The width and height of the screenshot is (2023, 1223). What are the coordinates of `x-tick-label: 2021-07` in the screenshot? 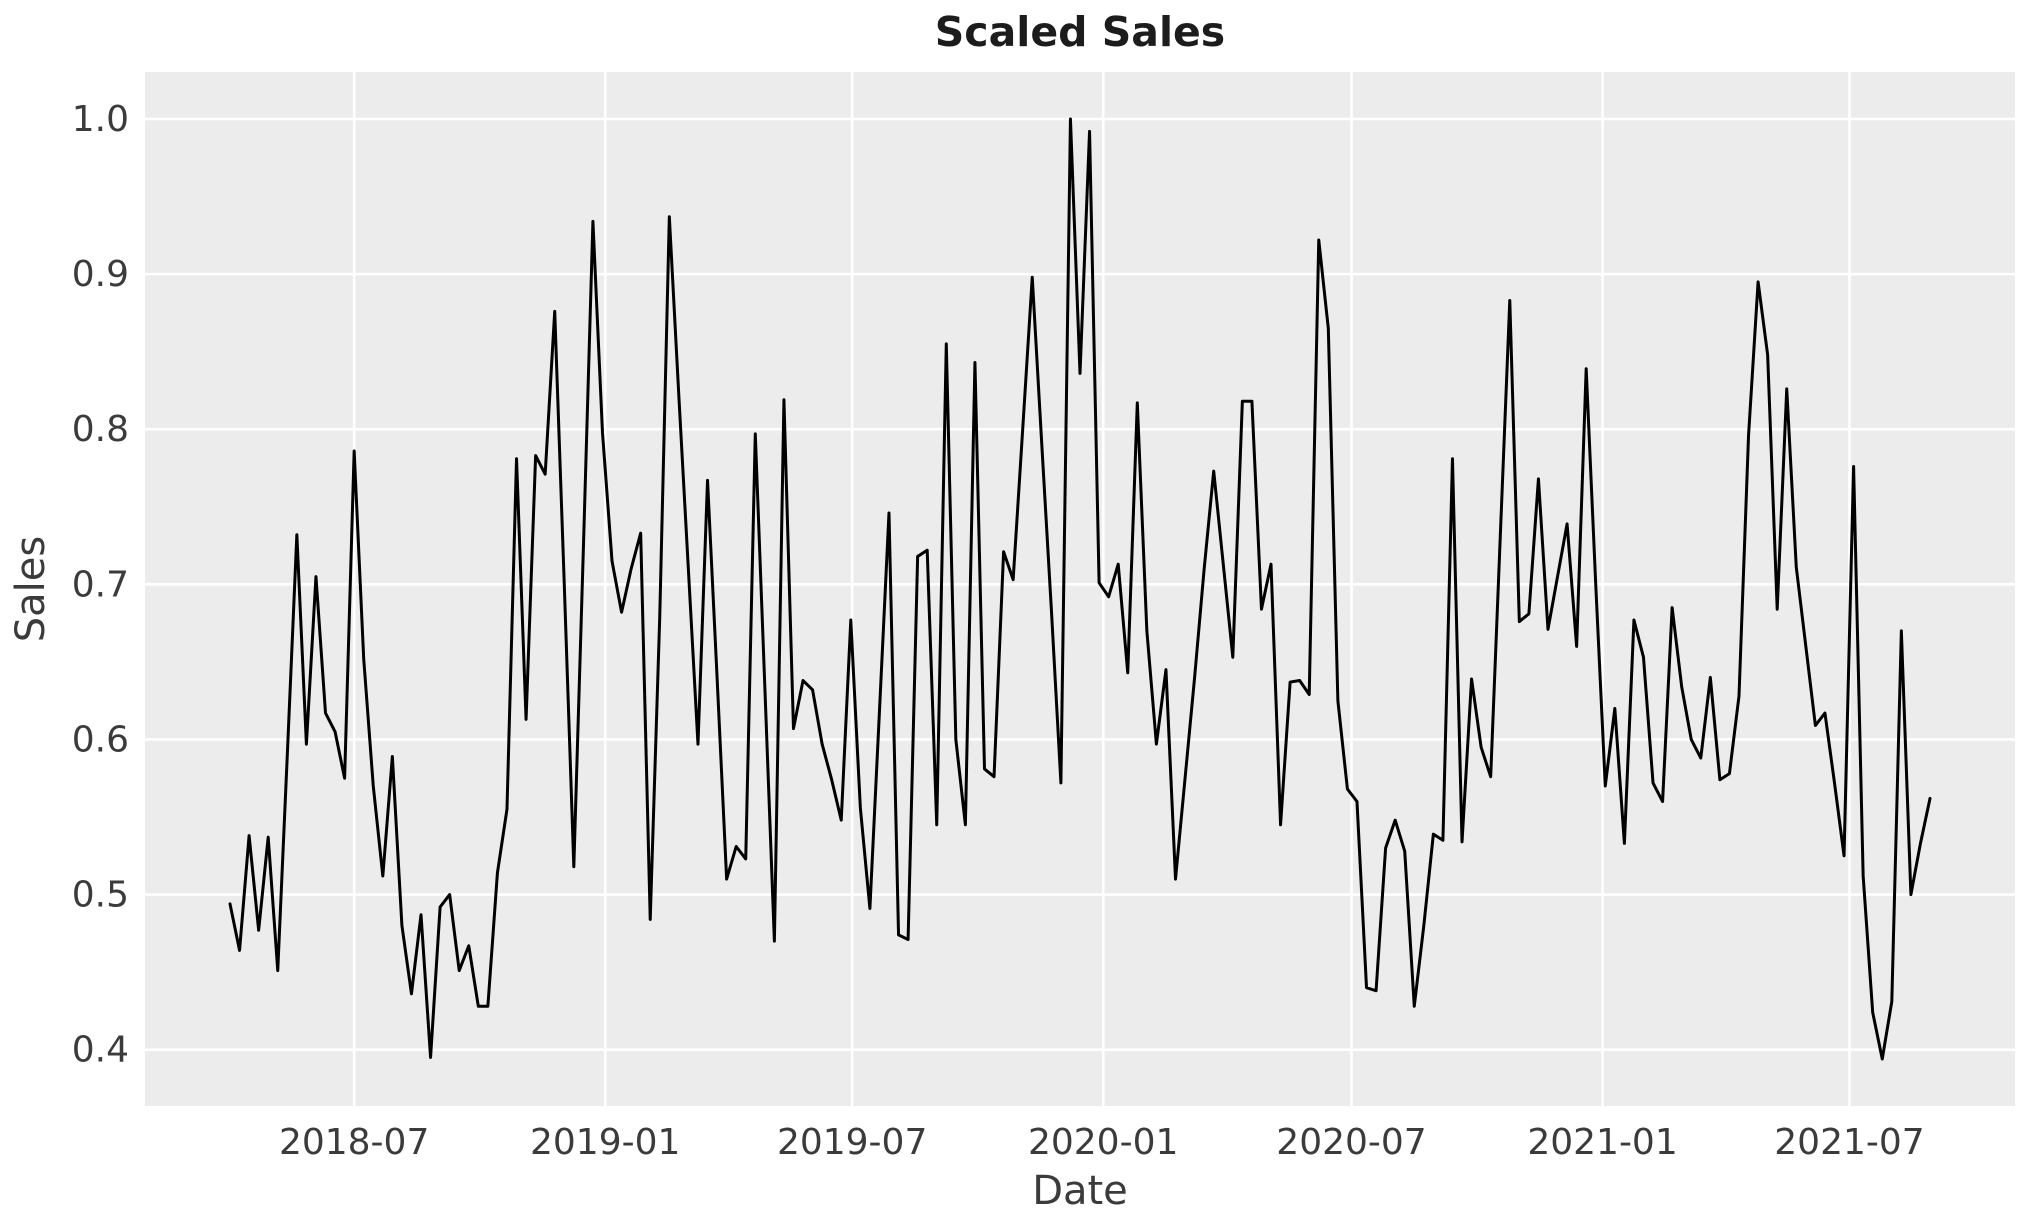 It's located at (1849, 1142).